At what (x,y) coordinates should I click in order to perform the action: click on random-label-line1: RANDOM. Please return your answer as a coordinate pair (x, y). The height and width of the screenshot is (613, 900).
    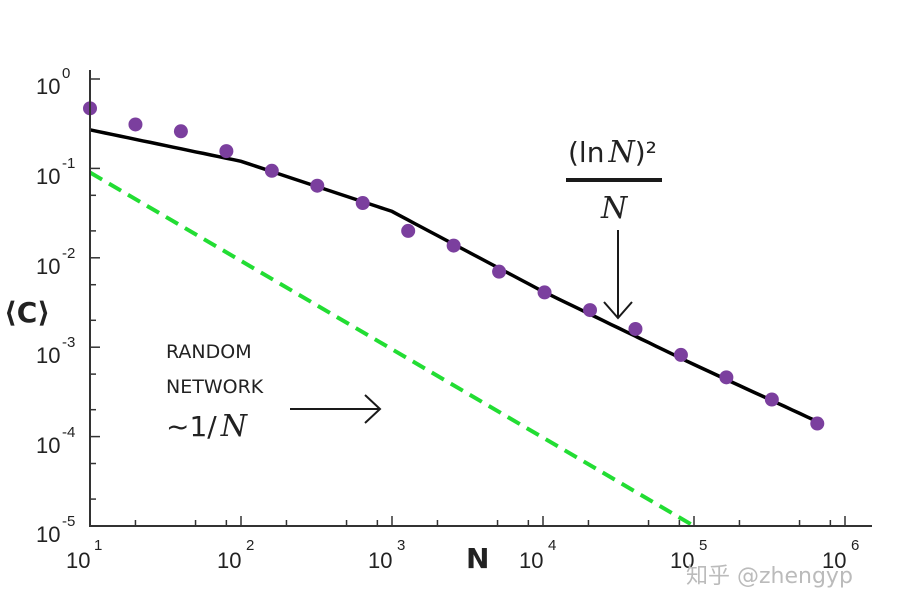
    Looking at the image, I should click on (209, 352).